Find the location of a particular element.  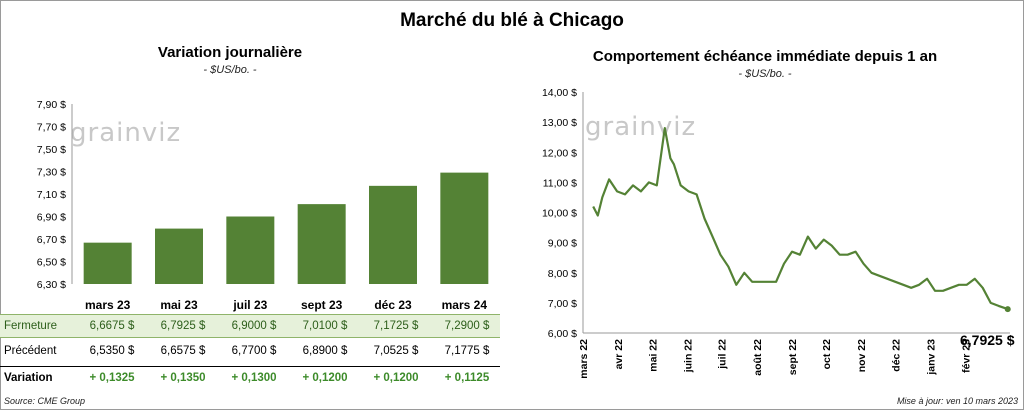

previous-cell: 7,0525 $ is located at coordinates (396, 351).